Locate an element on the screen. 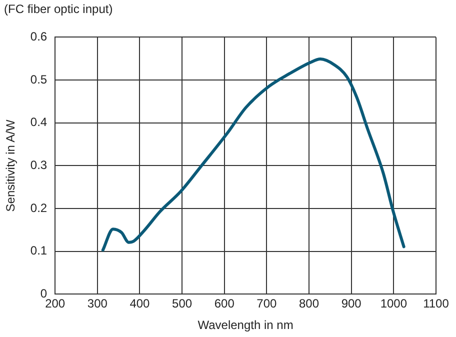  y-tick-label: 0.4 is located at coordinates (39, 122).